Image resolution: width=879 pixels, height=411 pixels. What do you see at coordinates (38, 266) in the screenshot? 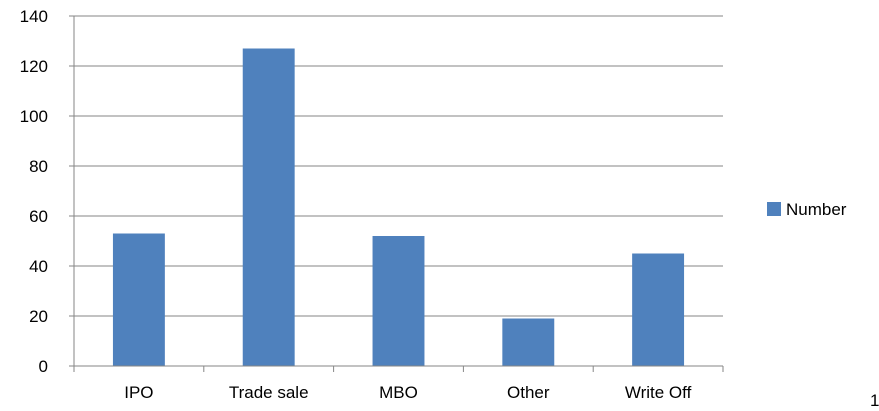
I see `y-tick-label: 40` at bounding box center [38, 266].